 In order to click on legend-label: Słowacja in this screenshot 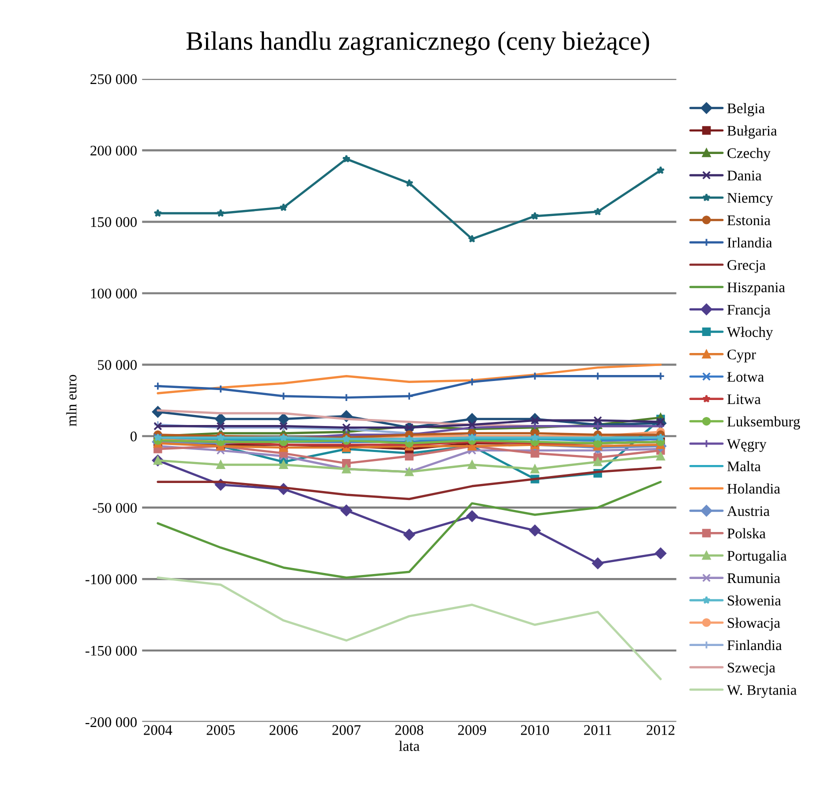, I will do `click(754, 624)`.